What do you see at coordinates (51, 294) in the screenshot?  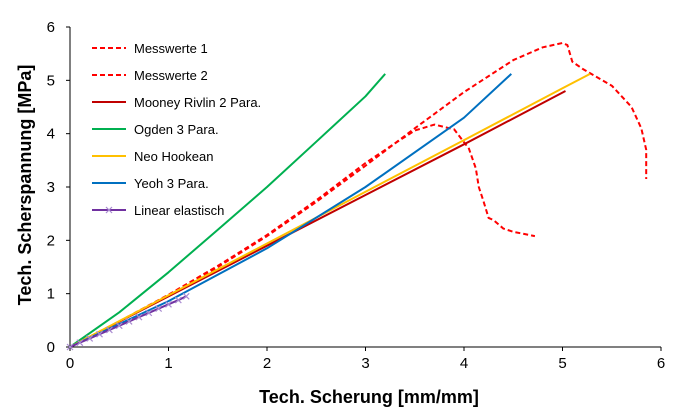 I see `y-tick-label: 1` at bounding box center [51, 294].